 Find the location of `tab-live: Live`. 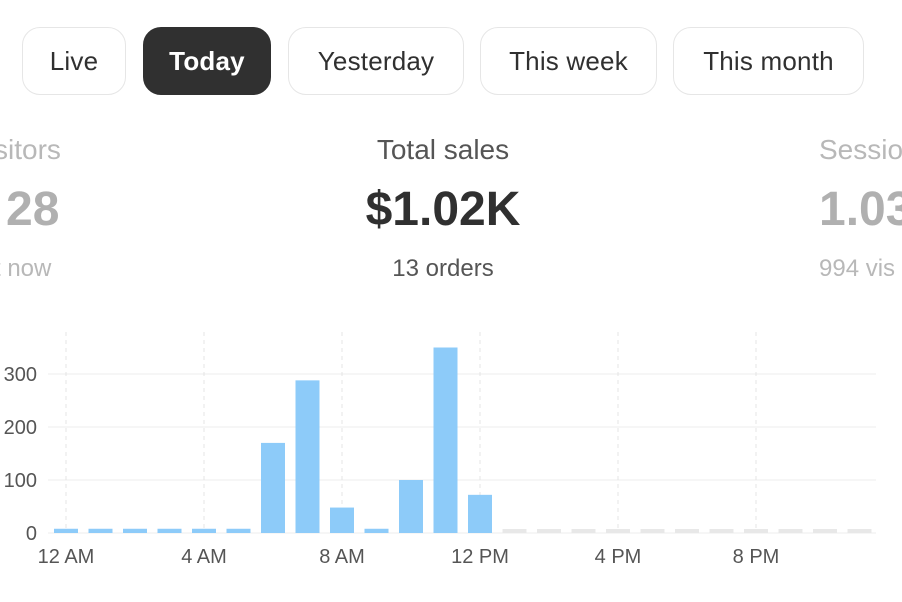

tab-live: Live is located at coordinates (74, 61).